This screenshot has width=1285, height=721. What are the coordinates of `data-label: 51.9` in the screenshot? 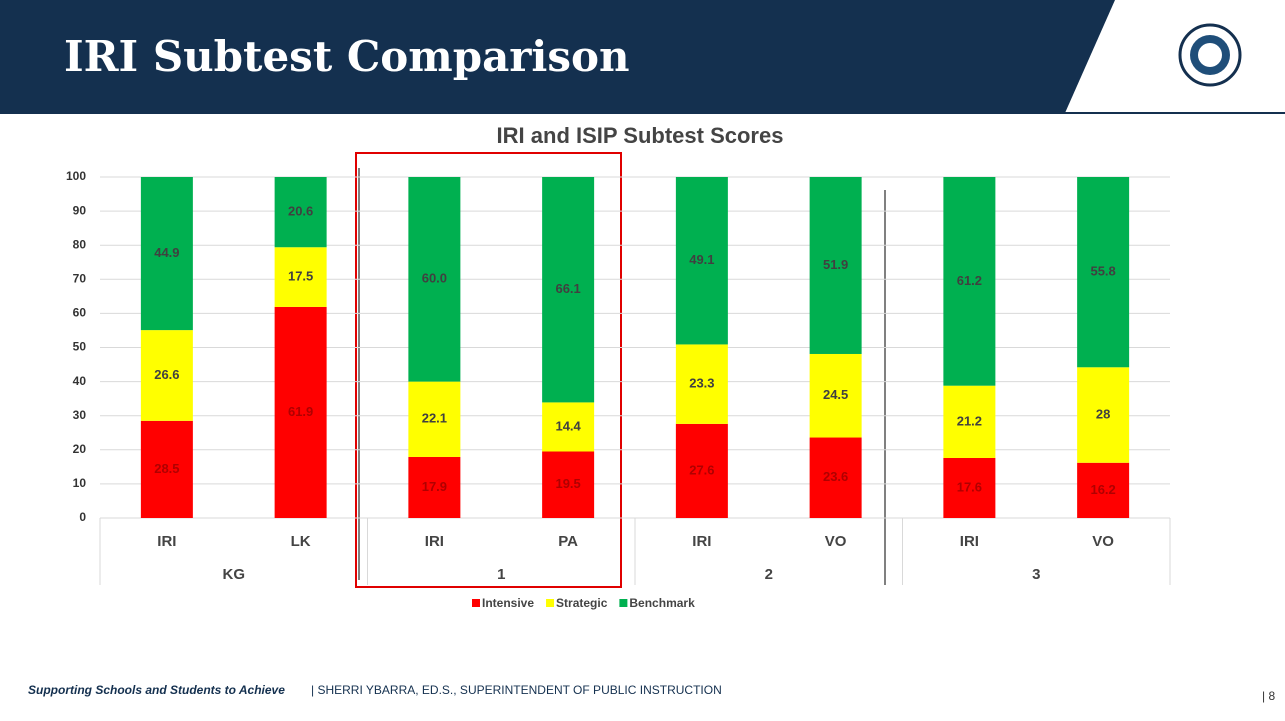 It's located at (835, 264).